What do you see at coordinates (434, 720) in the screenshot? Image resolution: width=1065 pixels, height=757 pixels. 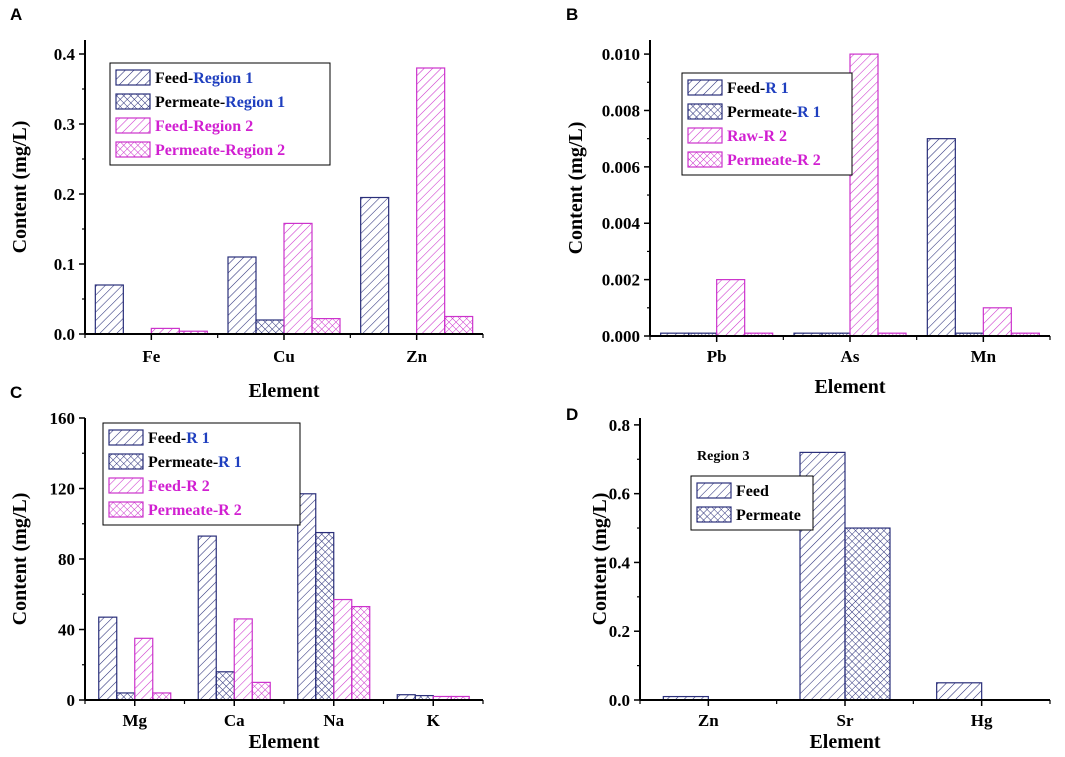 I see `x-tick-label: K` at bounding box center [434, 720].